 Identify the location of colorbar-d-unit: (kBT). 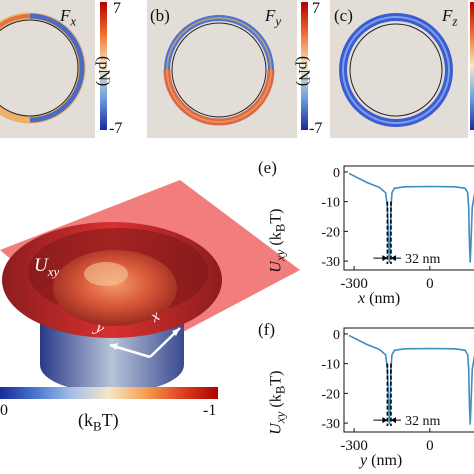
(98, 422).